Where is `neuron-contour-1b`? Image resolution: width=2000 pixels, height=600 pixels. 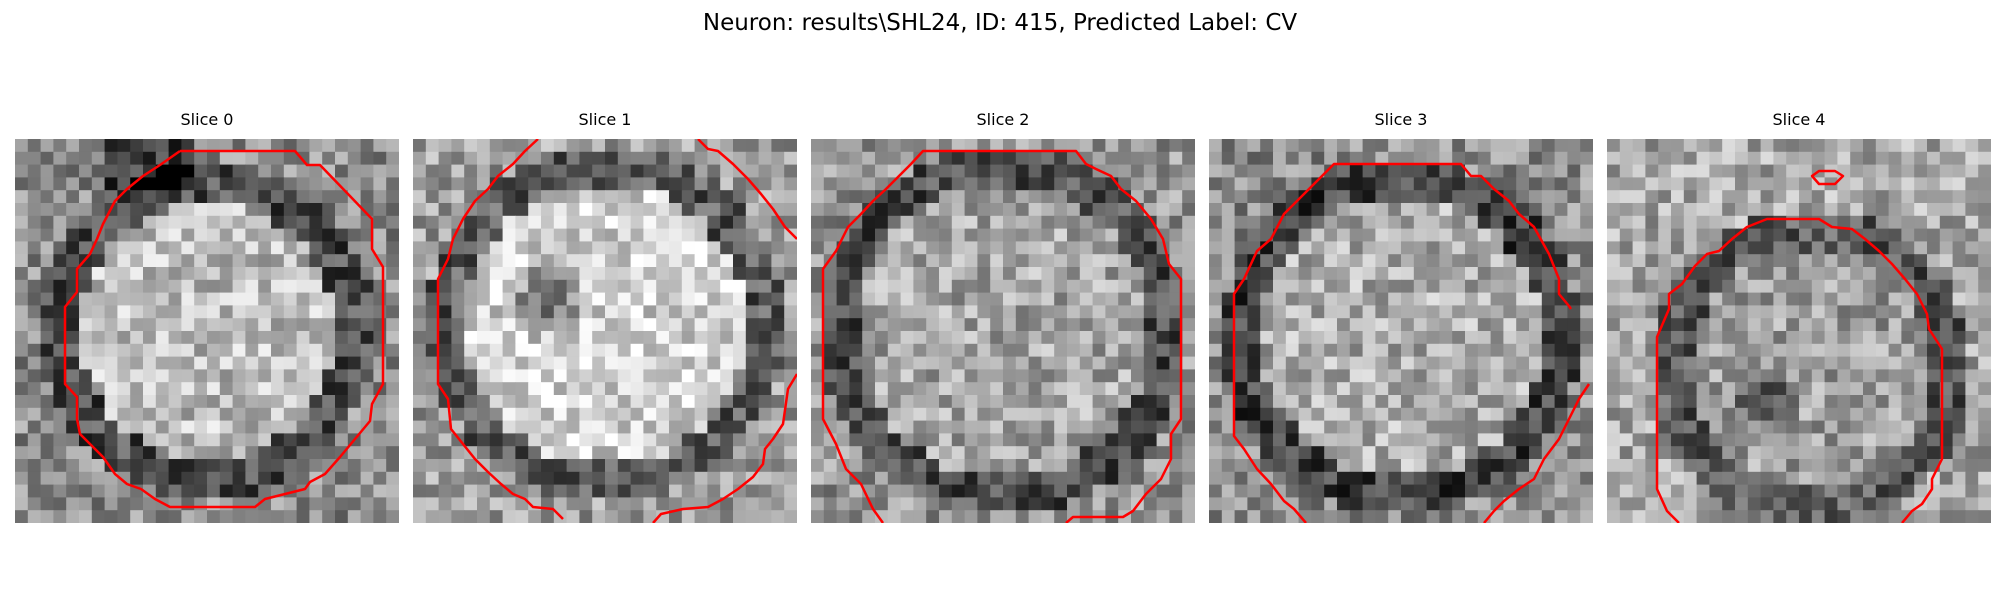 neuron-contour-1b is located at coordinates (747, 189).